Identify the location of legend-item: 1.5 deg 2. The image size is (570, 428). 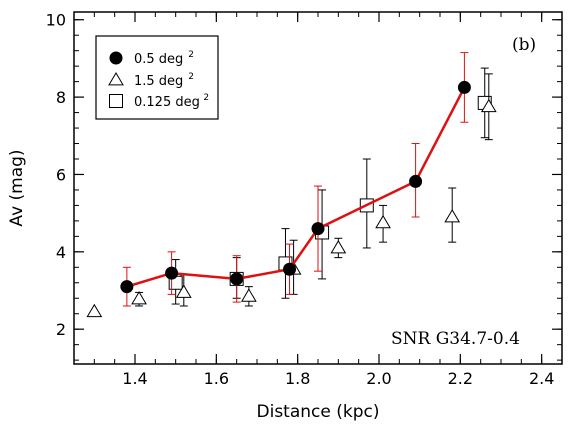
(151, 80).